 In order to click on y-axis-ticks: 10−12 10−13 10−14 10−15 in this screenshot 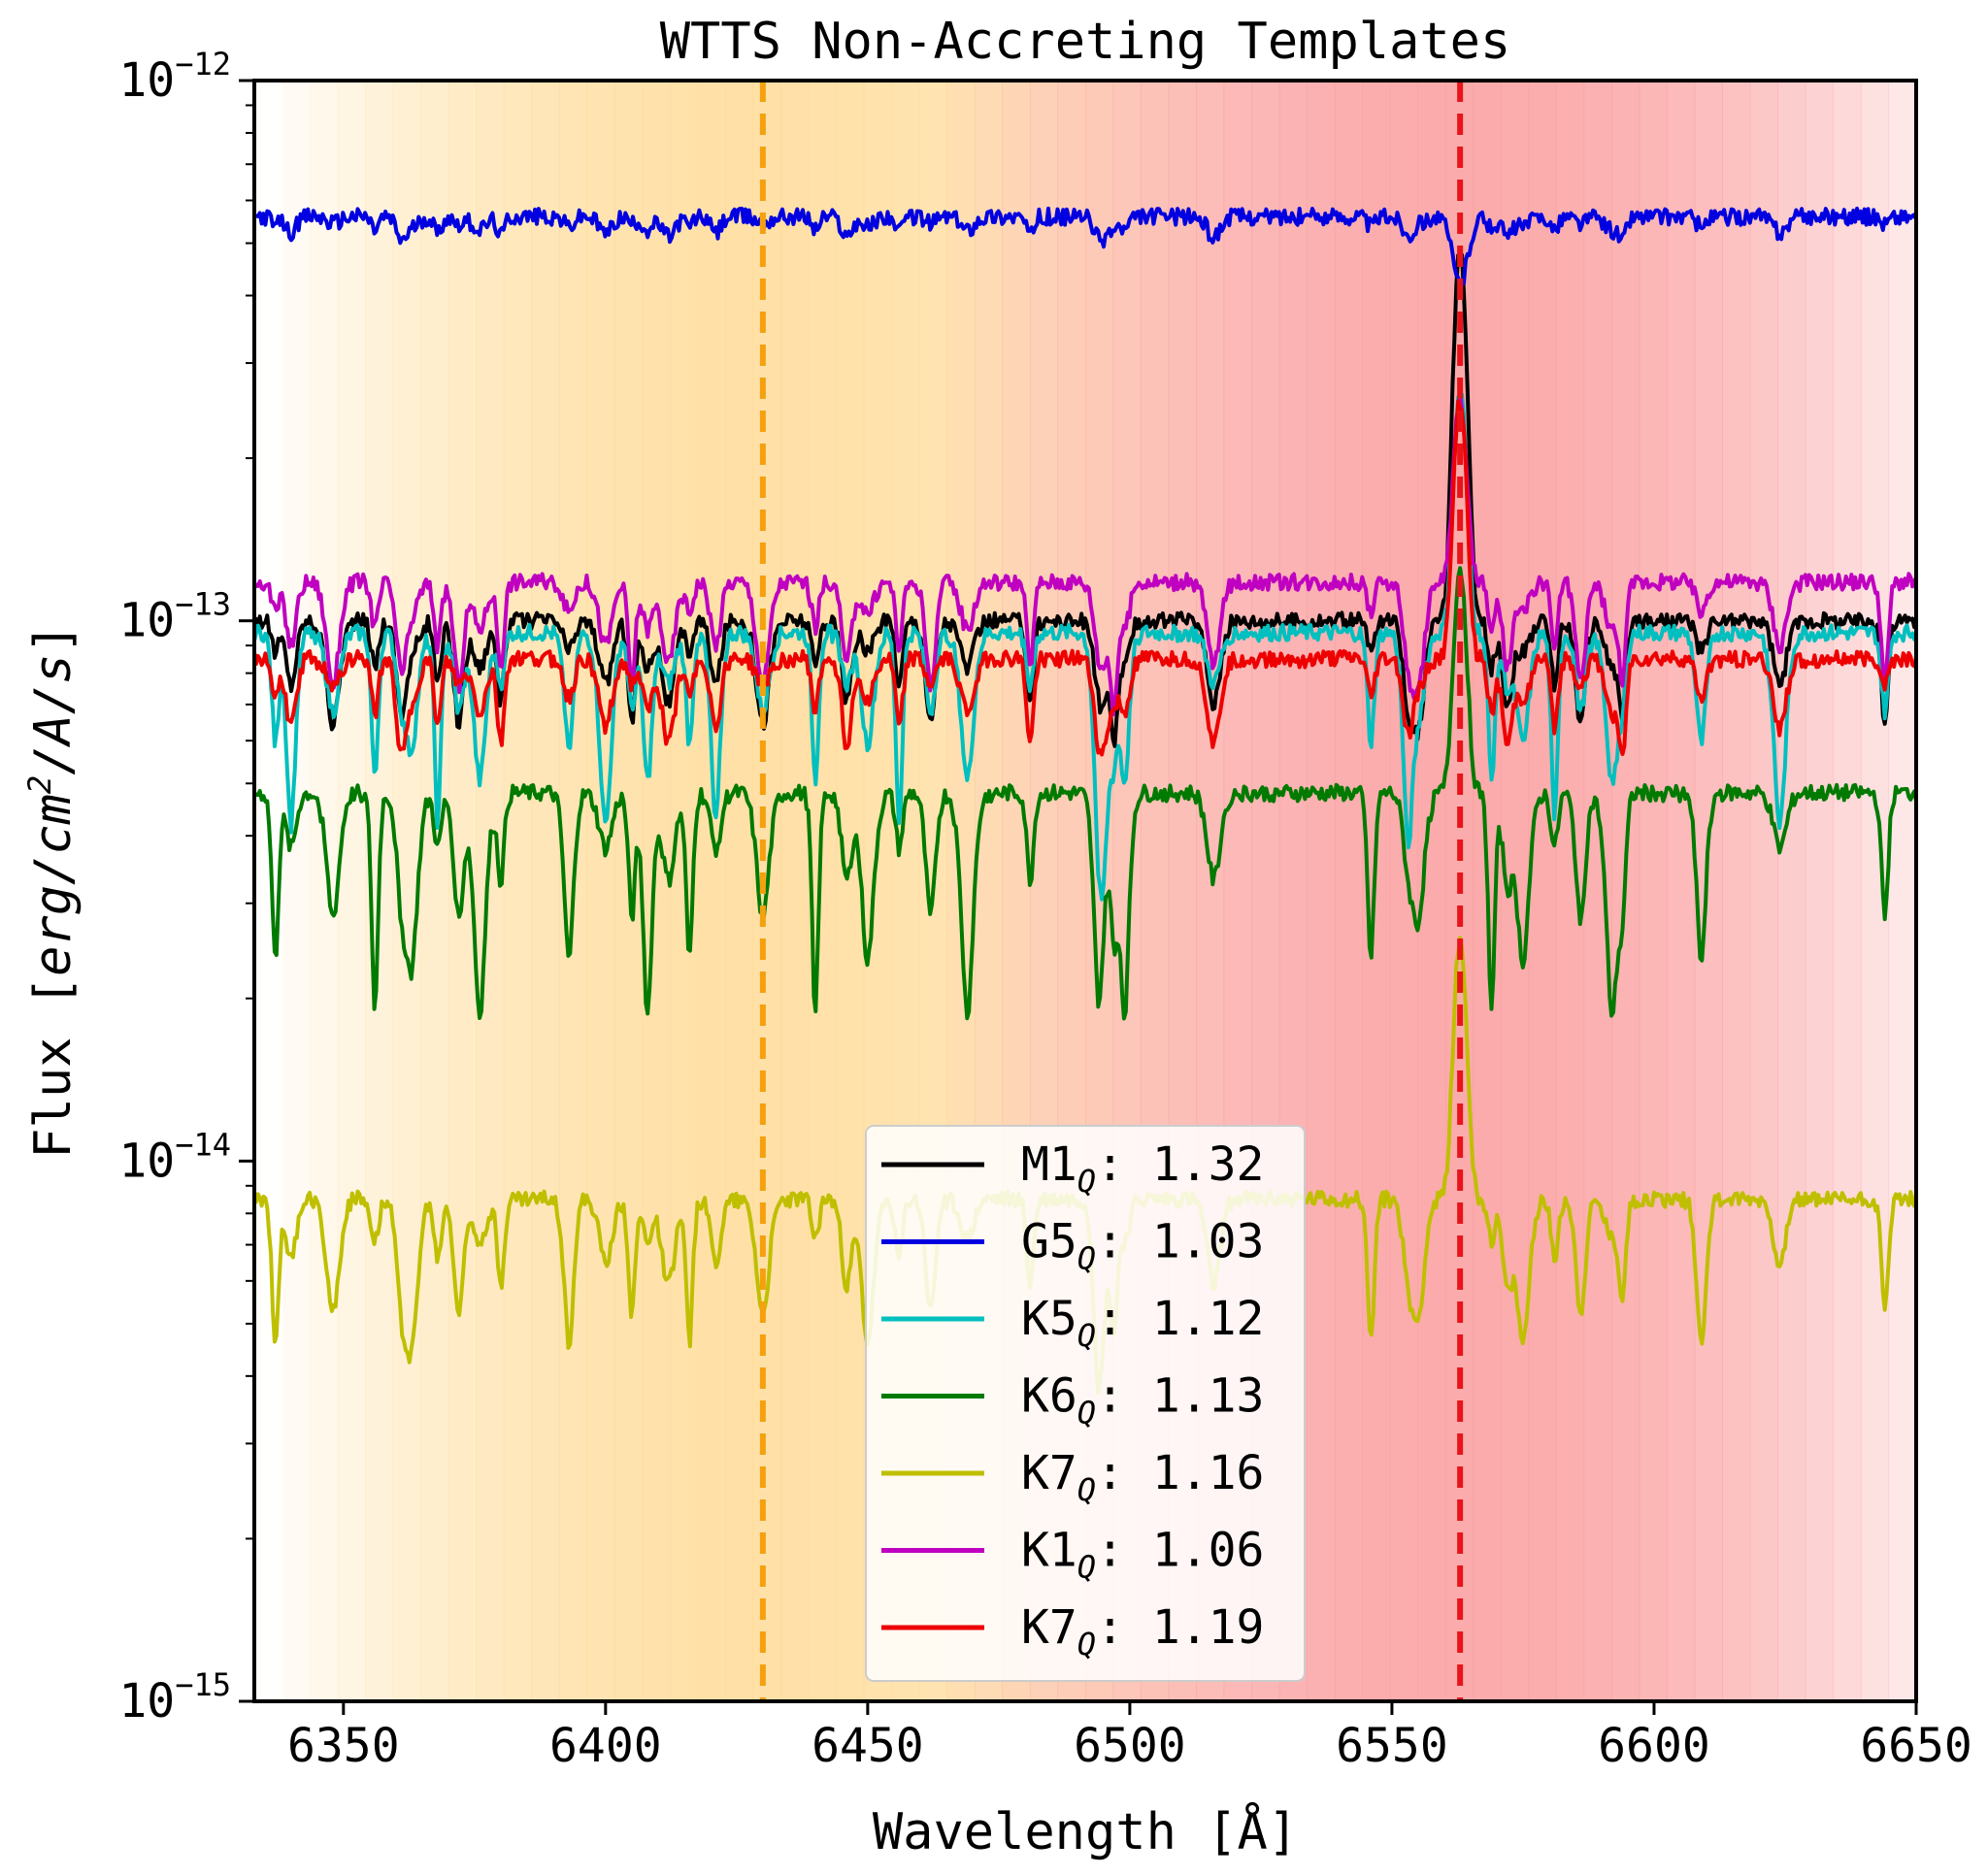, I will do `click(186, 887)`.